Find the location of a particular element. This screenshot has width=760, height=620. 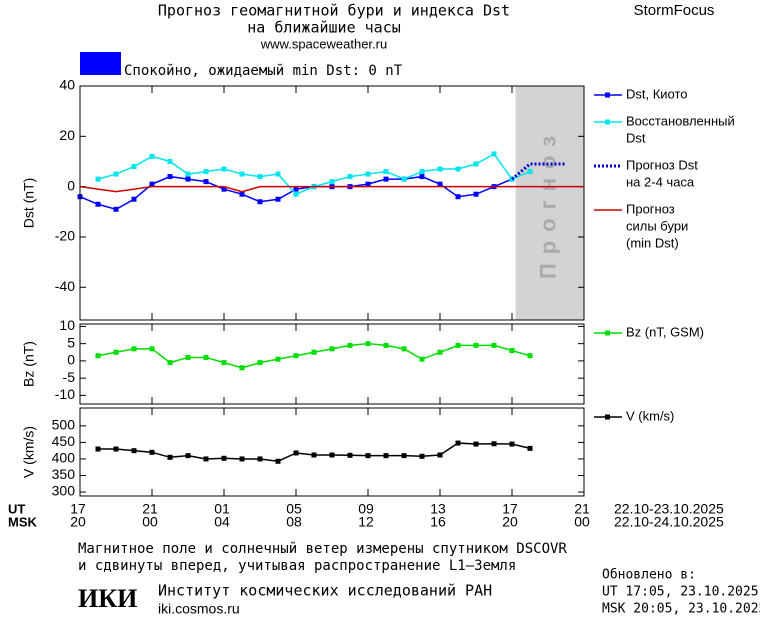

y-axis-label: Bz (nT) is located at coordinates (29, 364).